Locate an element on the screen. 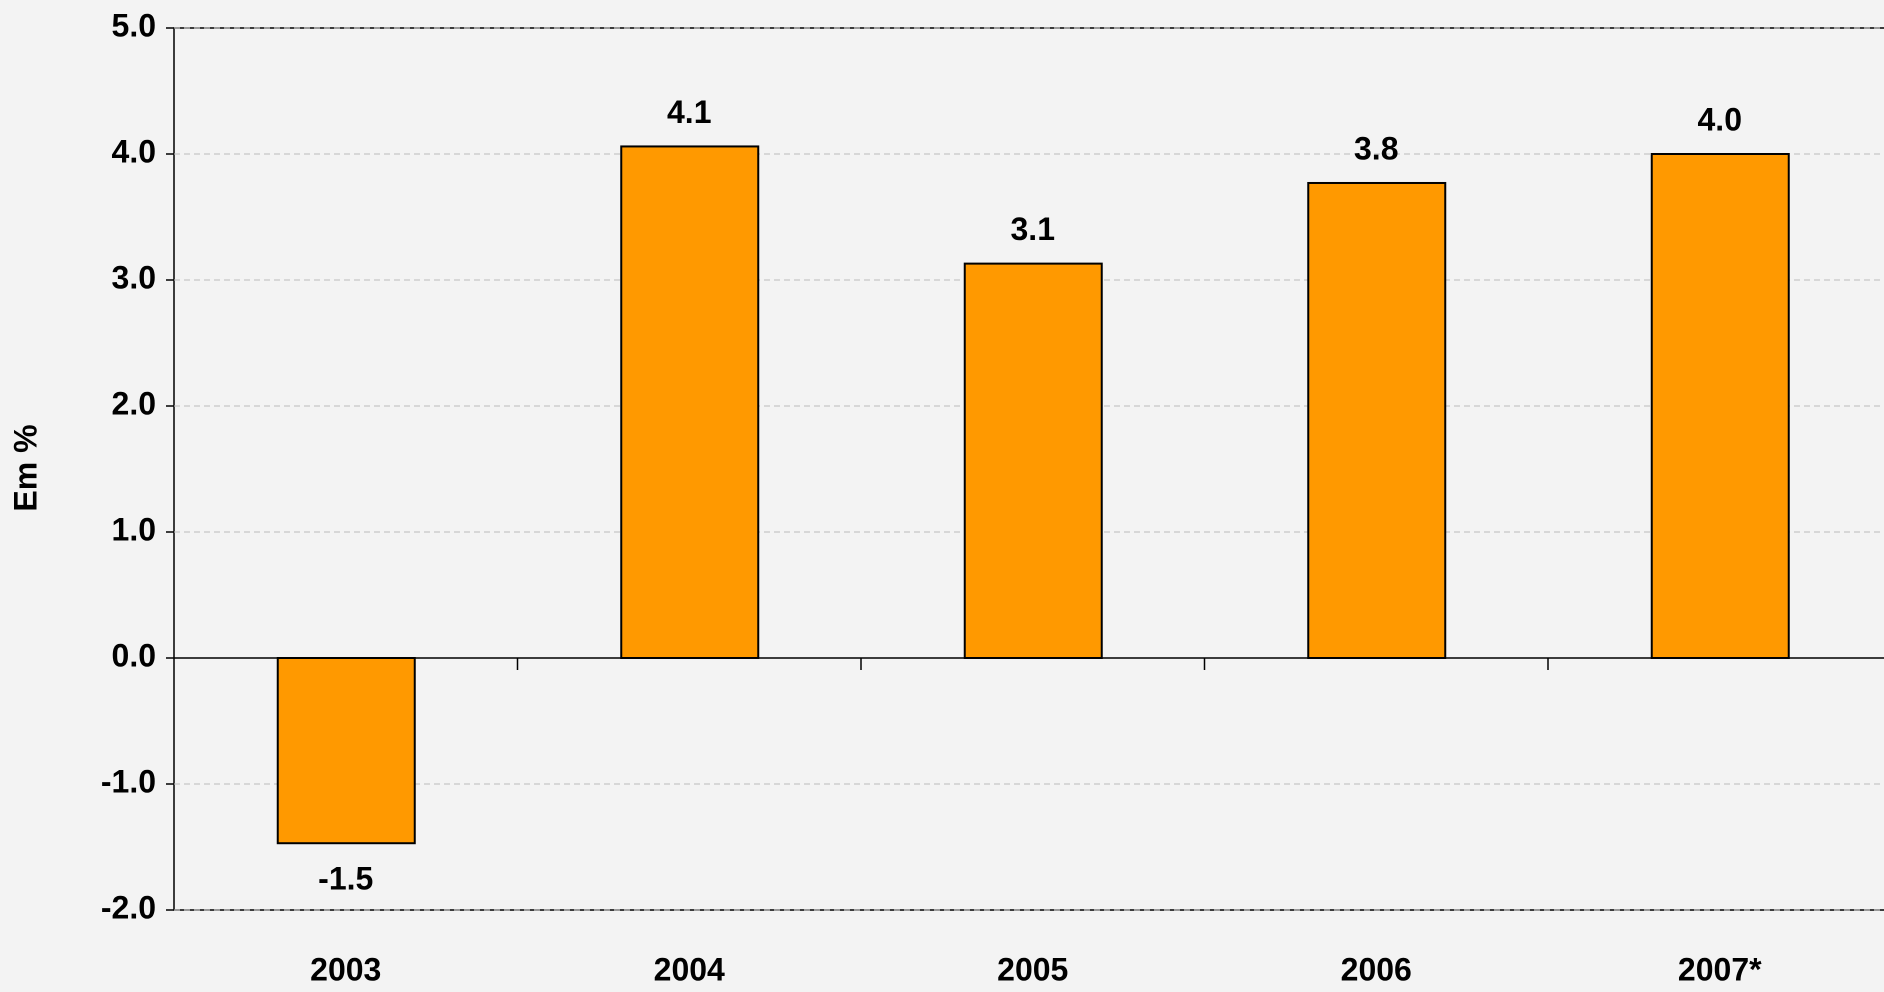 This screenshot has width=1884, height=992. y-tick-label: -1.0 is located at coordinates (128, 781).